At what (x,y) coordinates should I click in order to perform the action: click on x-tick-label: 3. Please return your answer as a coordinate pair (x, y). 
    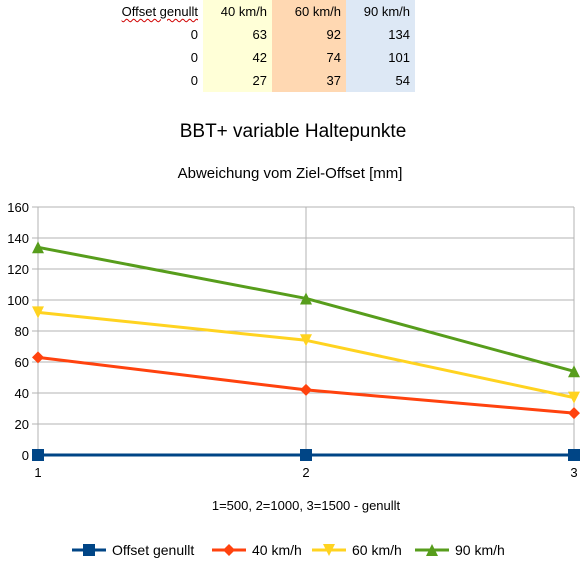
    Looking at the image, I should click on (573, 472).